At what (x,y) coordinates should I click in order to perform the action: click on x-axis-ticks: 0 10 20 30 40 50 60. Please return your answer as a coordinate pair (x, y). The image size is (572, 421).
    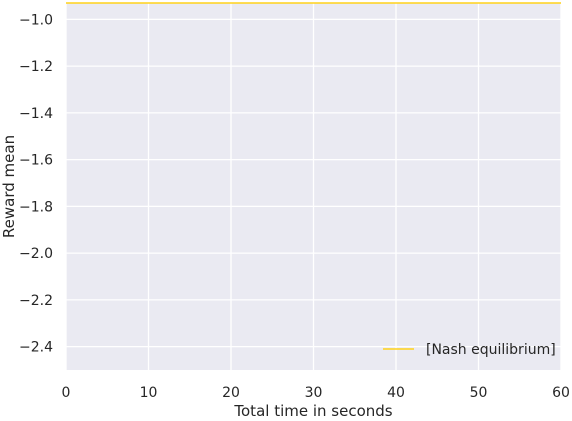
    Looking at the image, I should click on (316, 393).